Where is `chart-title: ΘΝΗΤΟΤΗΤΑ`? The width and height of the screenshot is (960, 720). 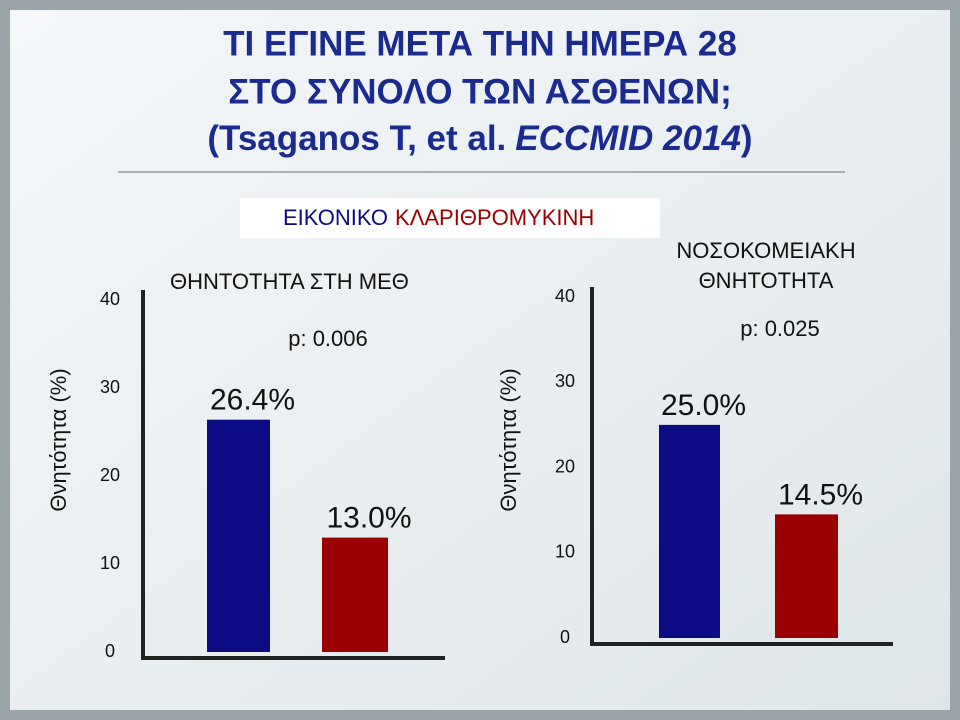
chart-title: ΘΝΗΤΟΤΗΤΑ is located at coordinates (766, 280).